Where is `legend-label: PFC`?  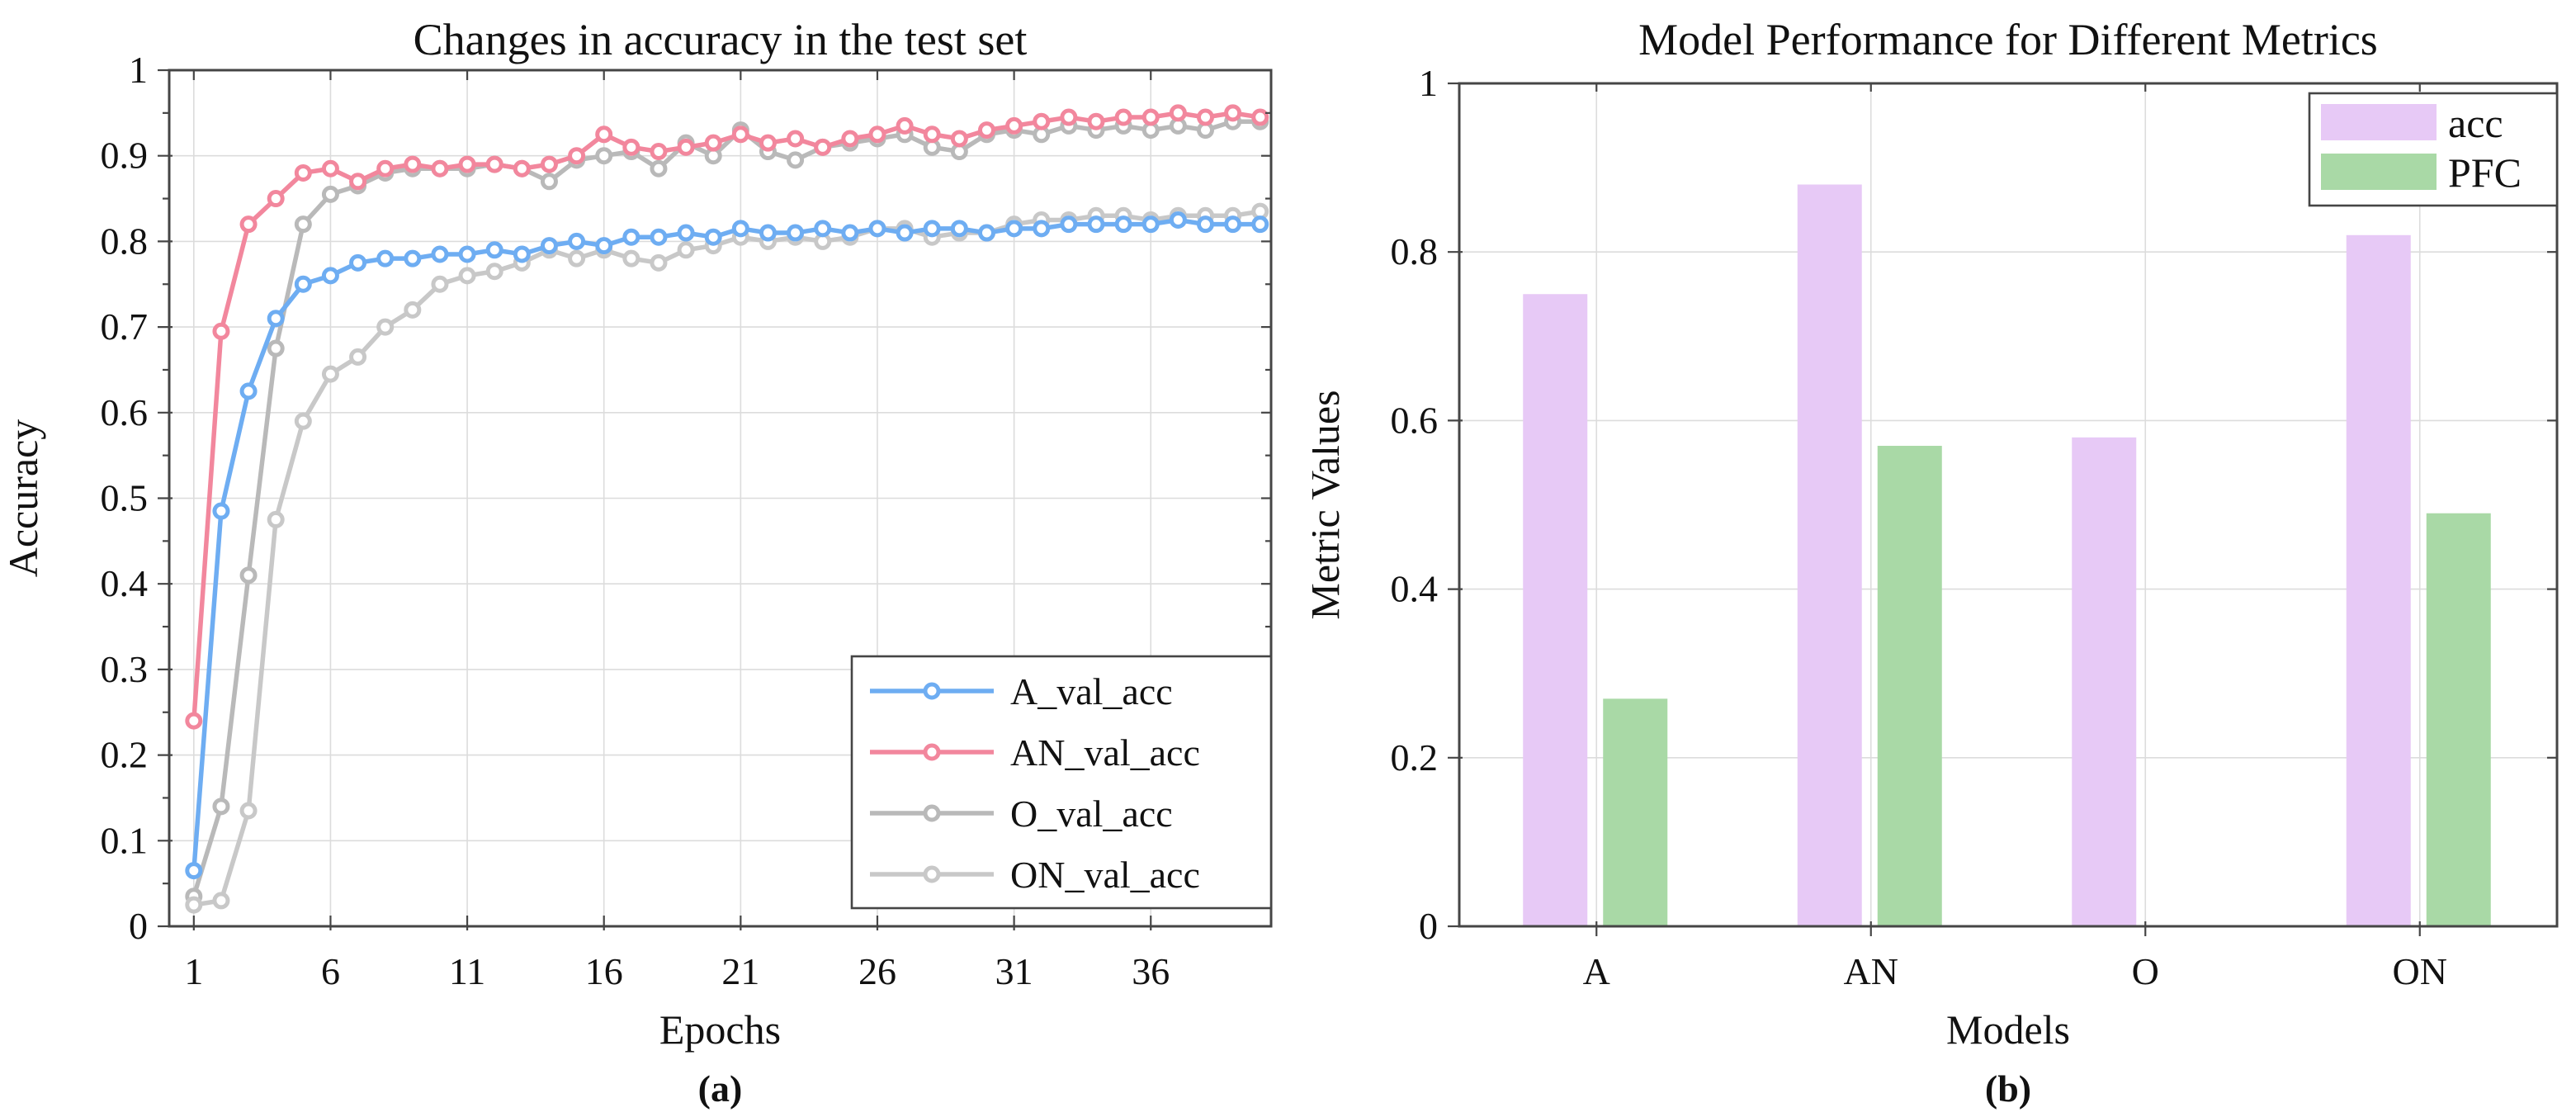
legend-label: PFC is located at coordinates (2485, 172).